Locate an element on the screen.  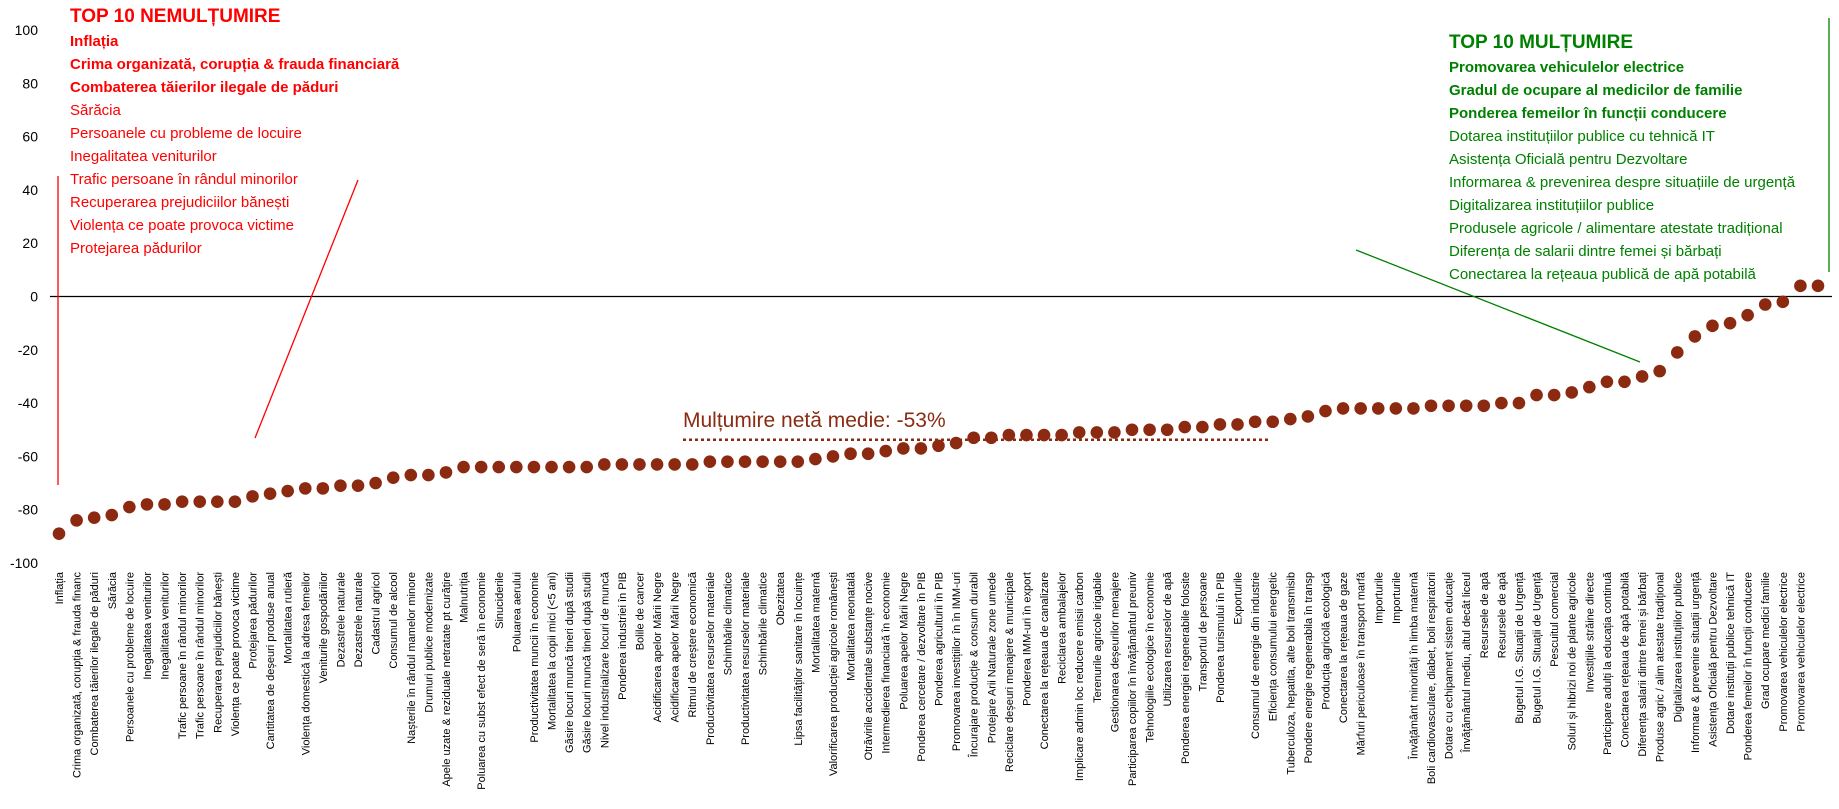
x-tick-label: Mortalitatea maternă is located at coordinates (816, 622).